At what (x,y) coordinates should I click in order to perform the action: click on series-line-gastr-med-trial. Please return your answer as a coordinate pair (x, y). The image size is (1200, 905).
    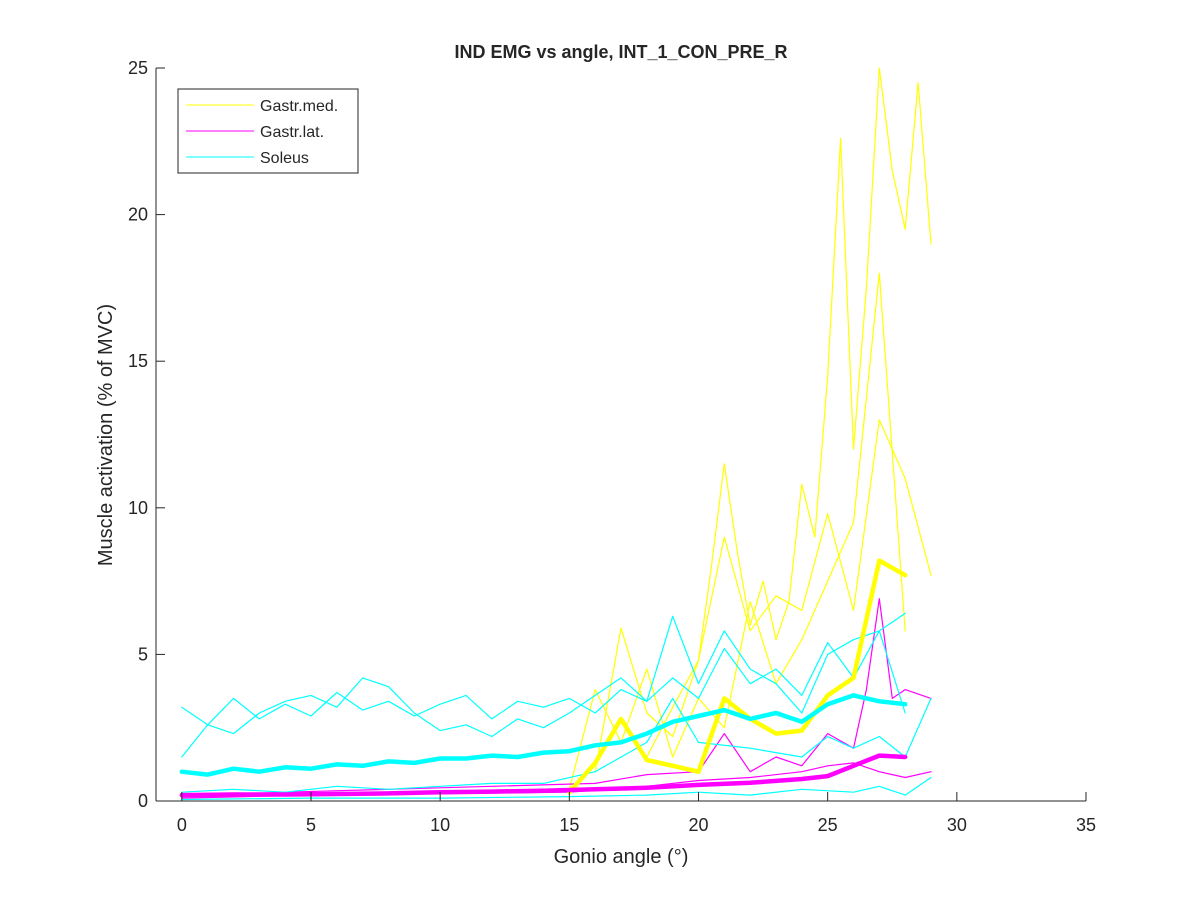
    Looking at the image, I should click on (763, 596).